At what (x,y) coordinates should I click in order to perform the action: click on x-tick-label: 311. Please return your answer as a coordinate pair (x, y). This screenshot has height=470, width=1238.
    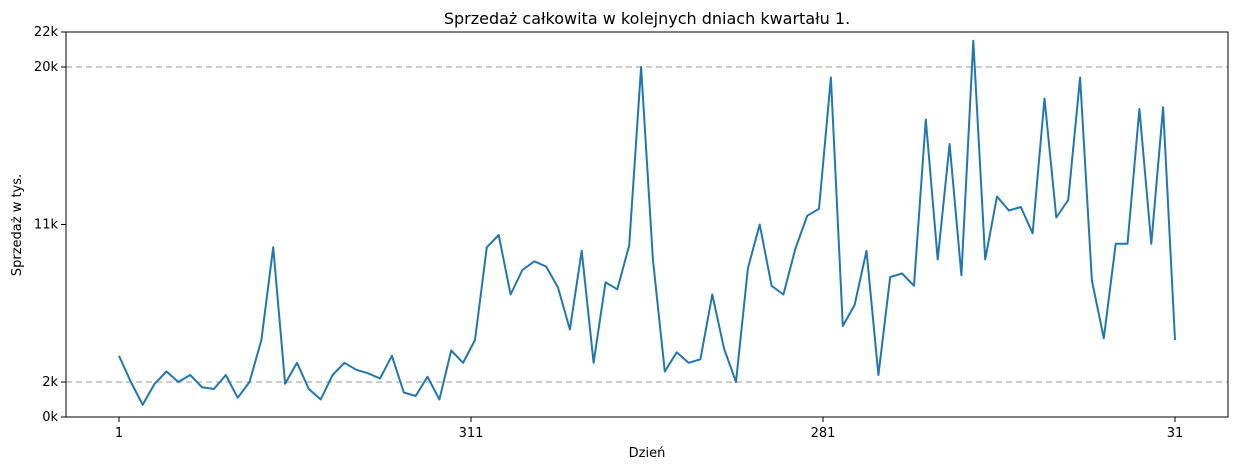
    Looking at the image, I should click on (471, 433).